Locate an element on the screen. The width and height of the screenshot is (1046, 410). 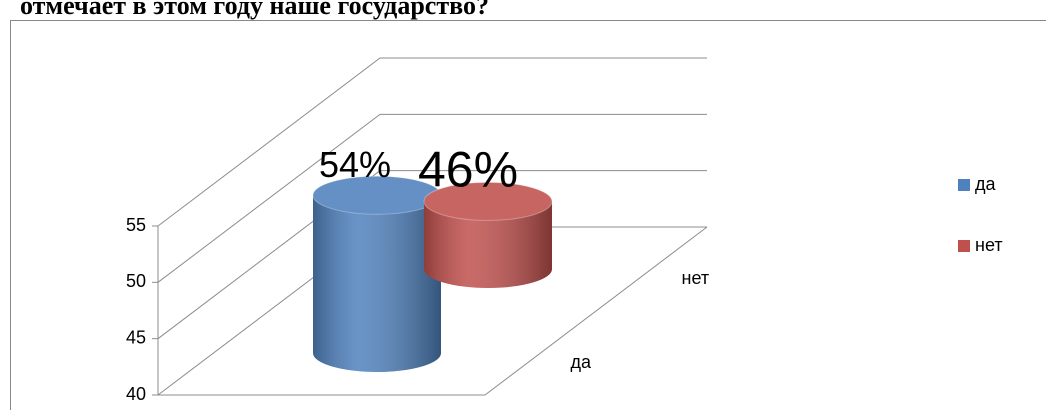
legend-label: да is located at coordinates (986, 184).